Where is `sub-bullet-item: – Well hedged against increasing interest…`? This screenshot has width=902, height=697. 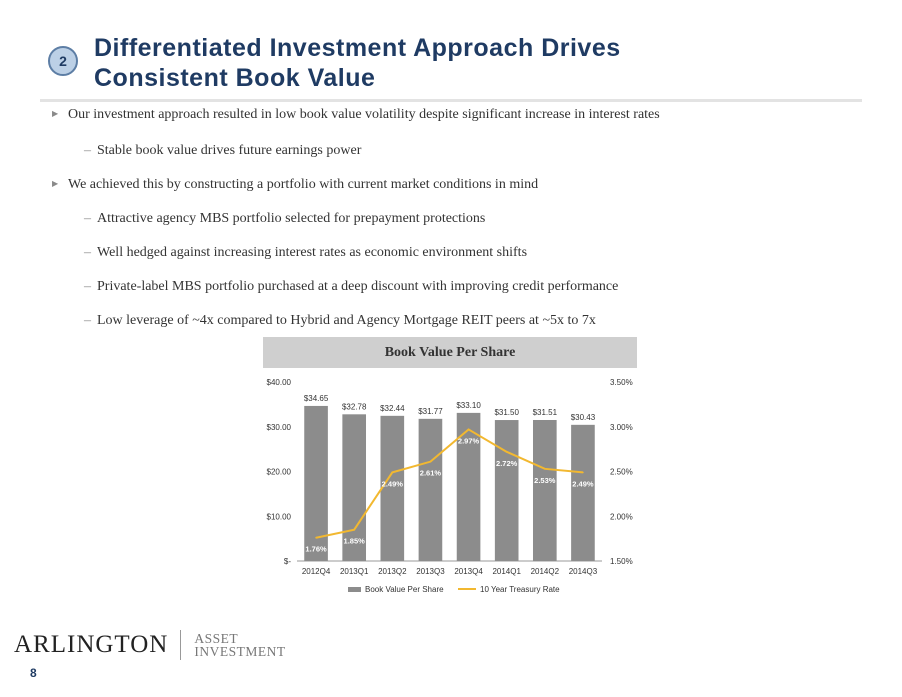
sub-bullet-item: – Well hedged against increasing interest… is located at coordinates (305, 253).